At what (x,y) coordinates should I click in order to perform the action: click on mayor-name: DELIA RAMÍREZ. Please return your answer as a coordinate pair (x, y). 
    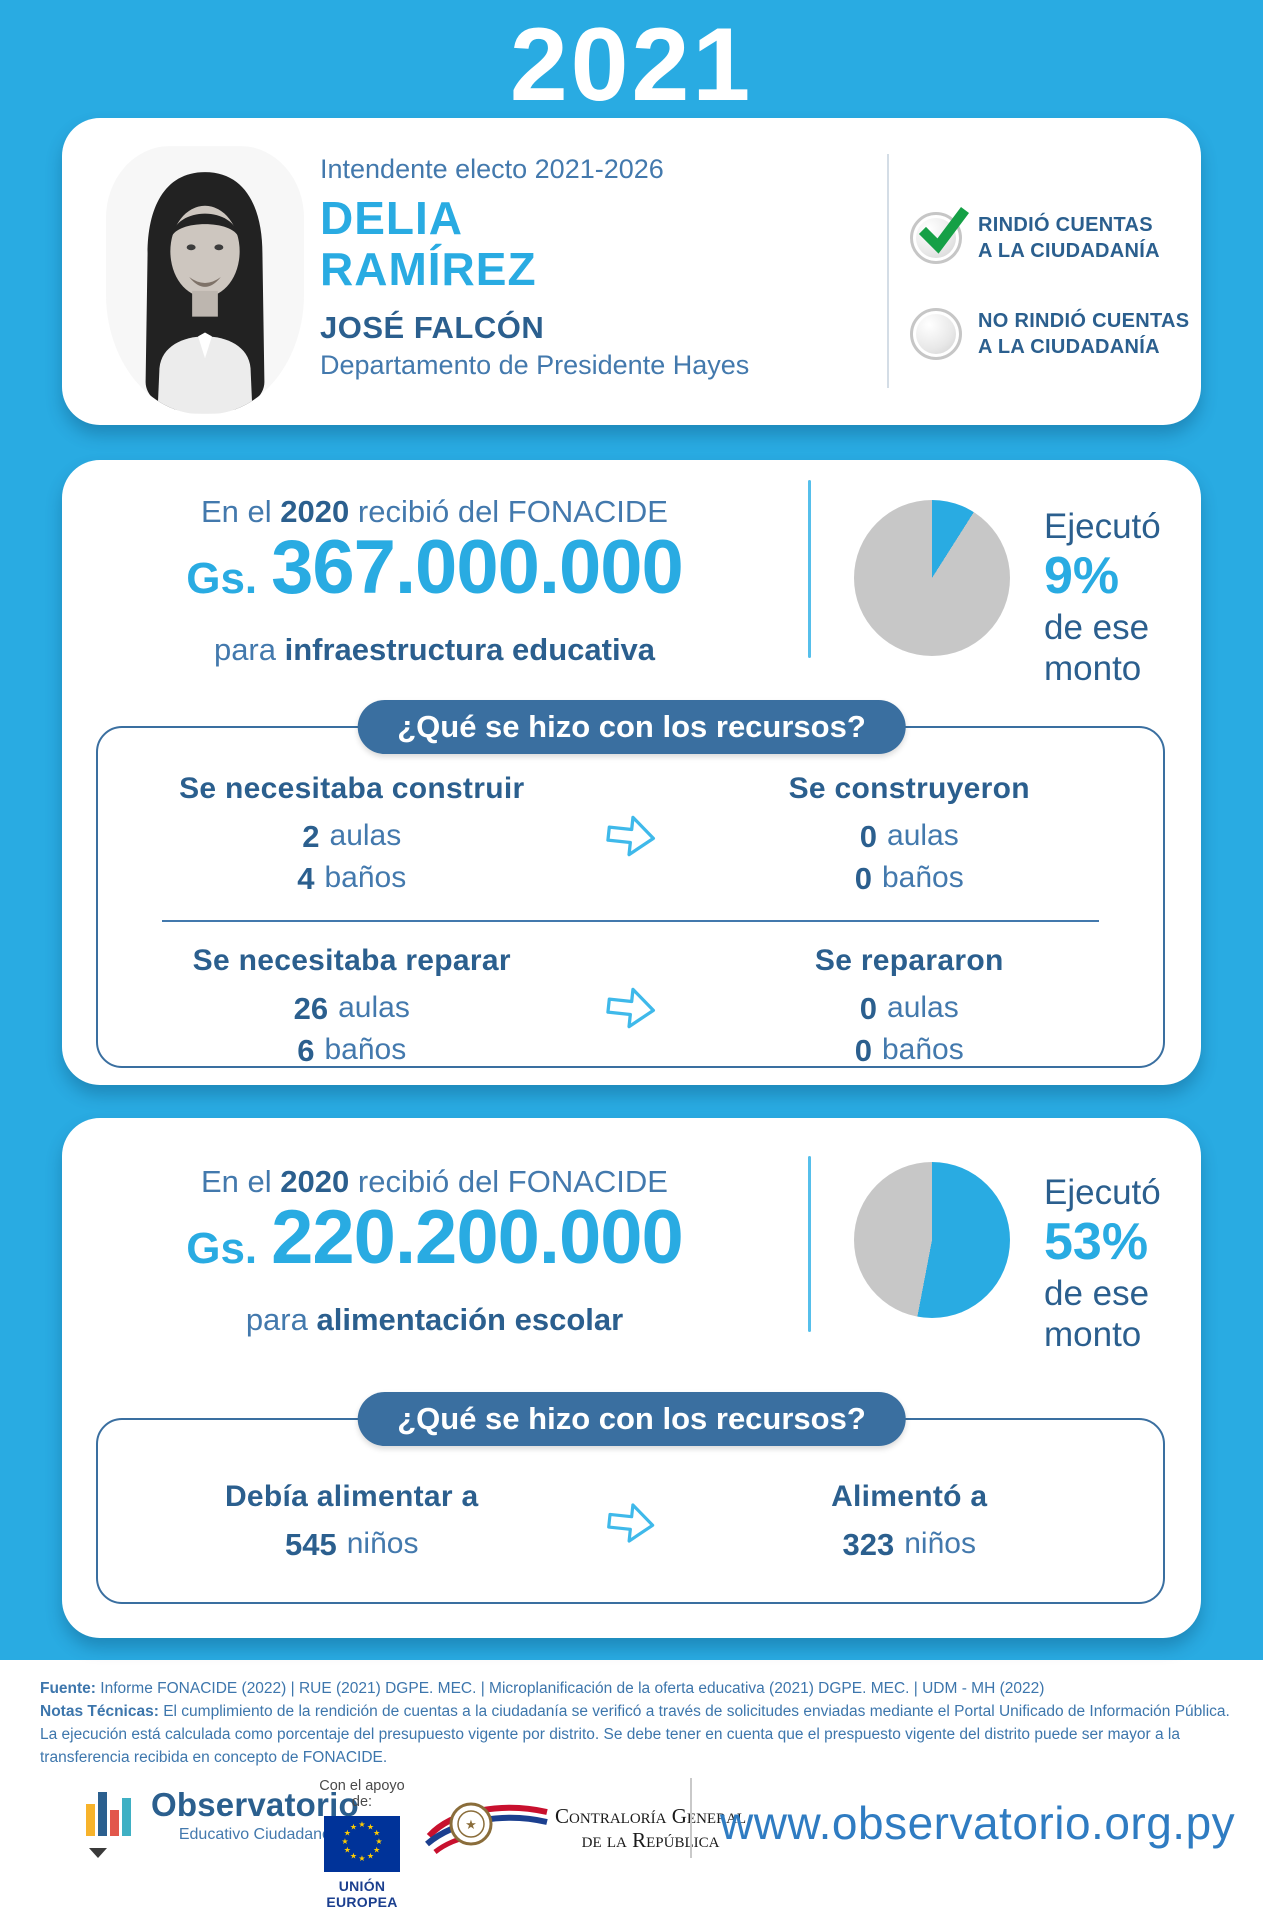
    Looking at the image, I should click on (590, 243).